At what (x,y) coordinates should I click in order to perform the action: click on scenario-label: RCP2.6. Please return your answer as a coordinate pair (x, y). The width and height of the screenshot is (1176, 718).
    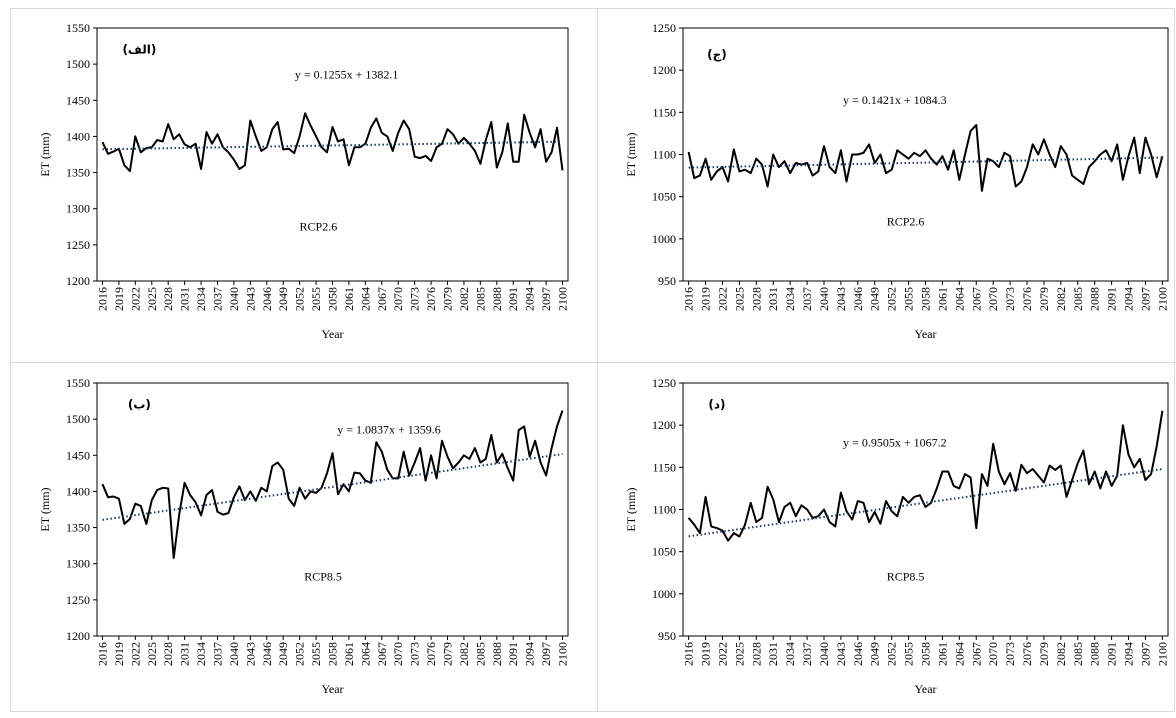
    Looking at the image, I should click on (906, 221).